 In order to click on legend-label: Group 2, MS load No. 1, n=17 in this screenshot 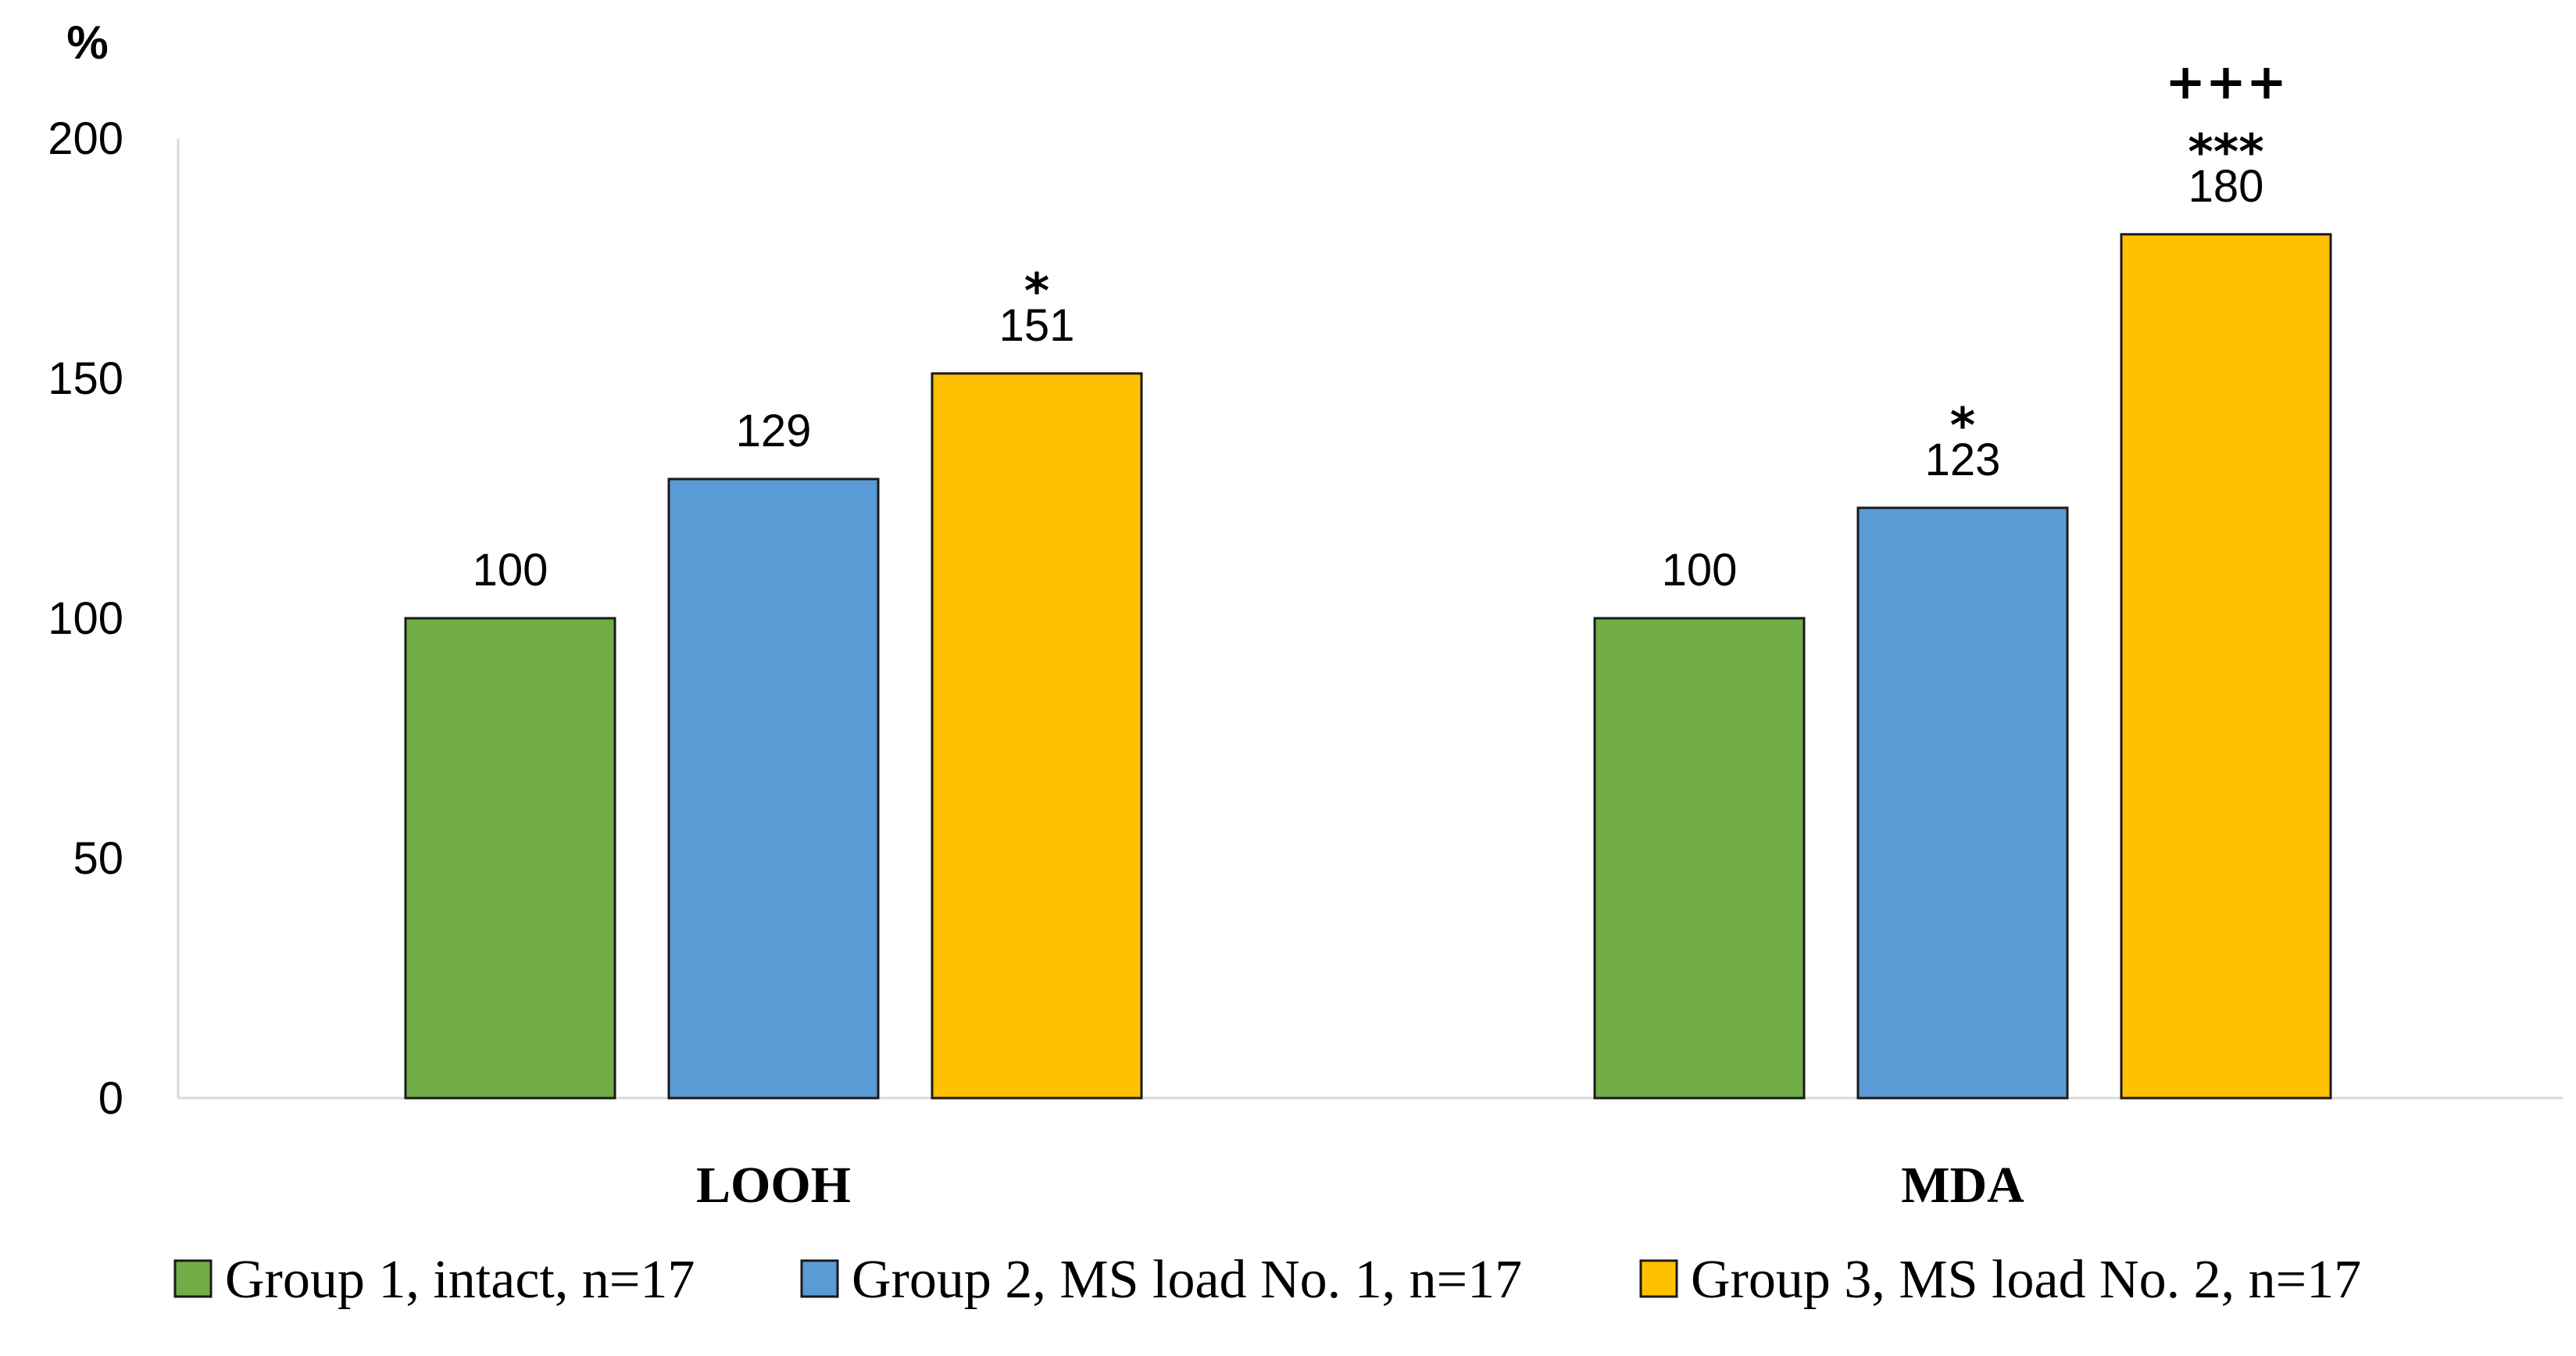, I will do `click(1187, 1280)`.